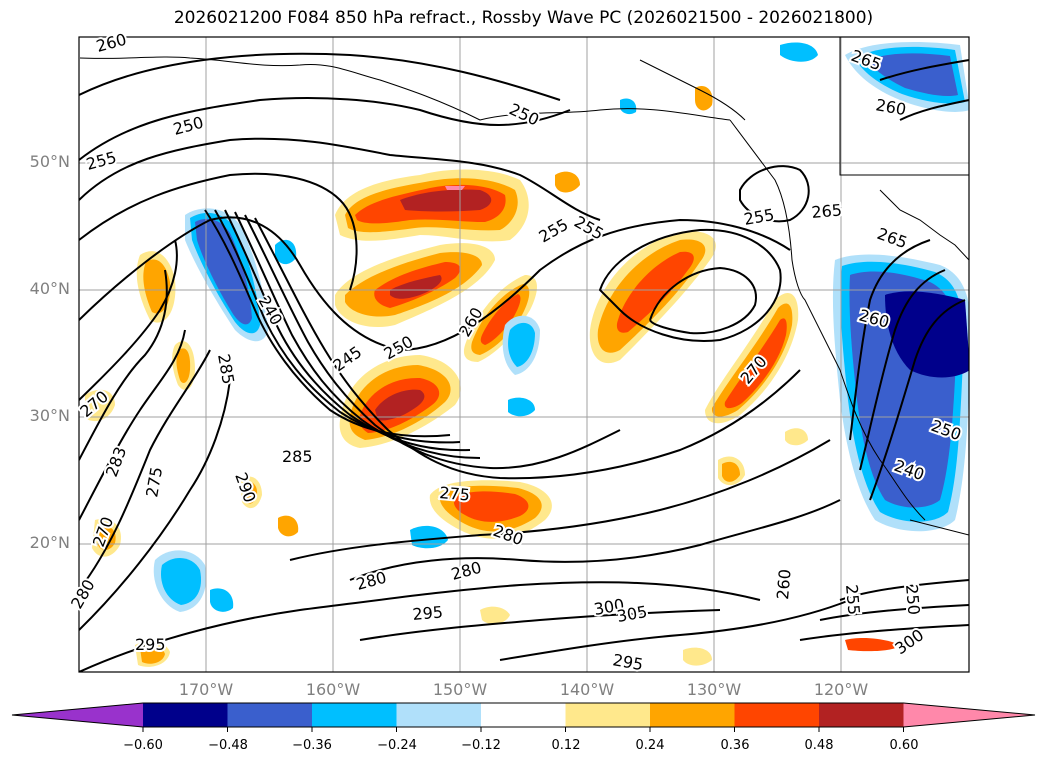 The width and height of the screenshot is (1047, 765). What do you see at coordinates (143, 745) in the screenshot?
I see `colorbar-tick-label: −0.60` at bounding box center [143, 745].